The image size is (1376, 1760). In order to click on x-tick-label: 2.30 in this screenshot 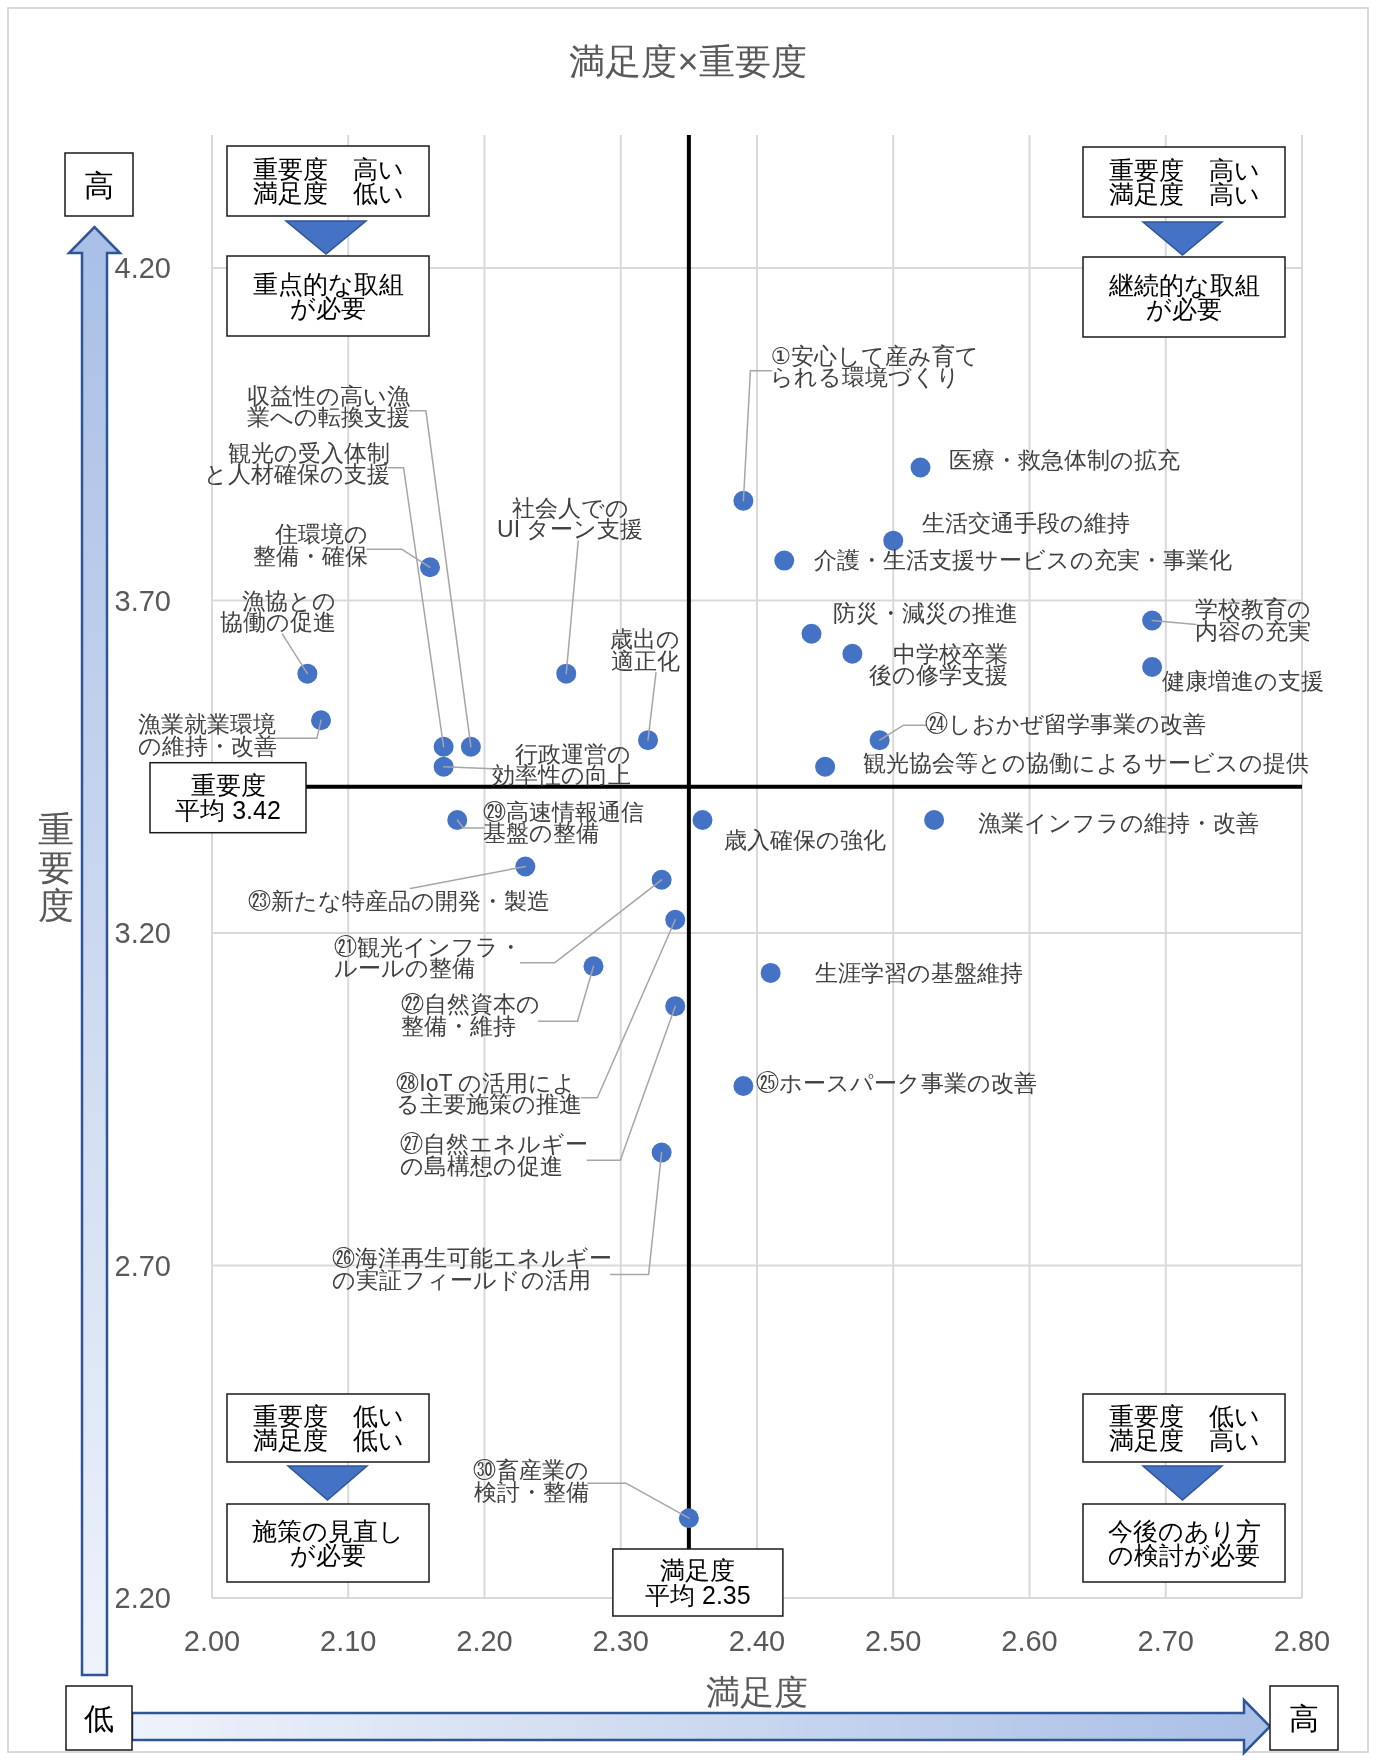, I will do `click(620, 1641)`.